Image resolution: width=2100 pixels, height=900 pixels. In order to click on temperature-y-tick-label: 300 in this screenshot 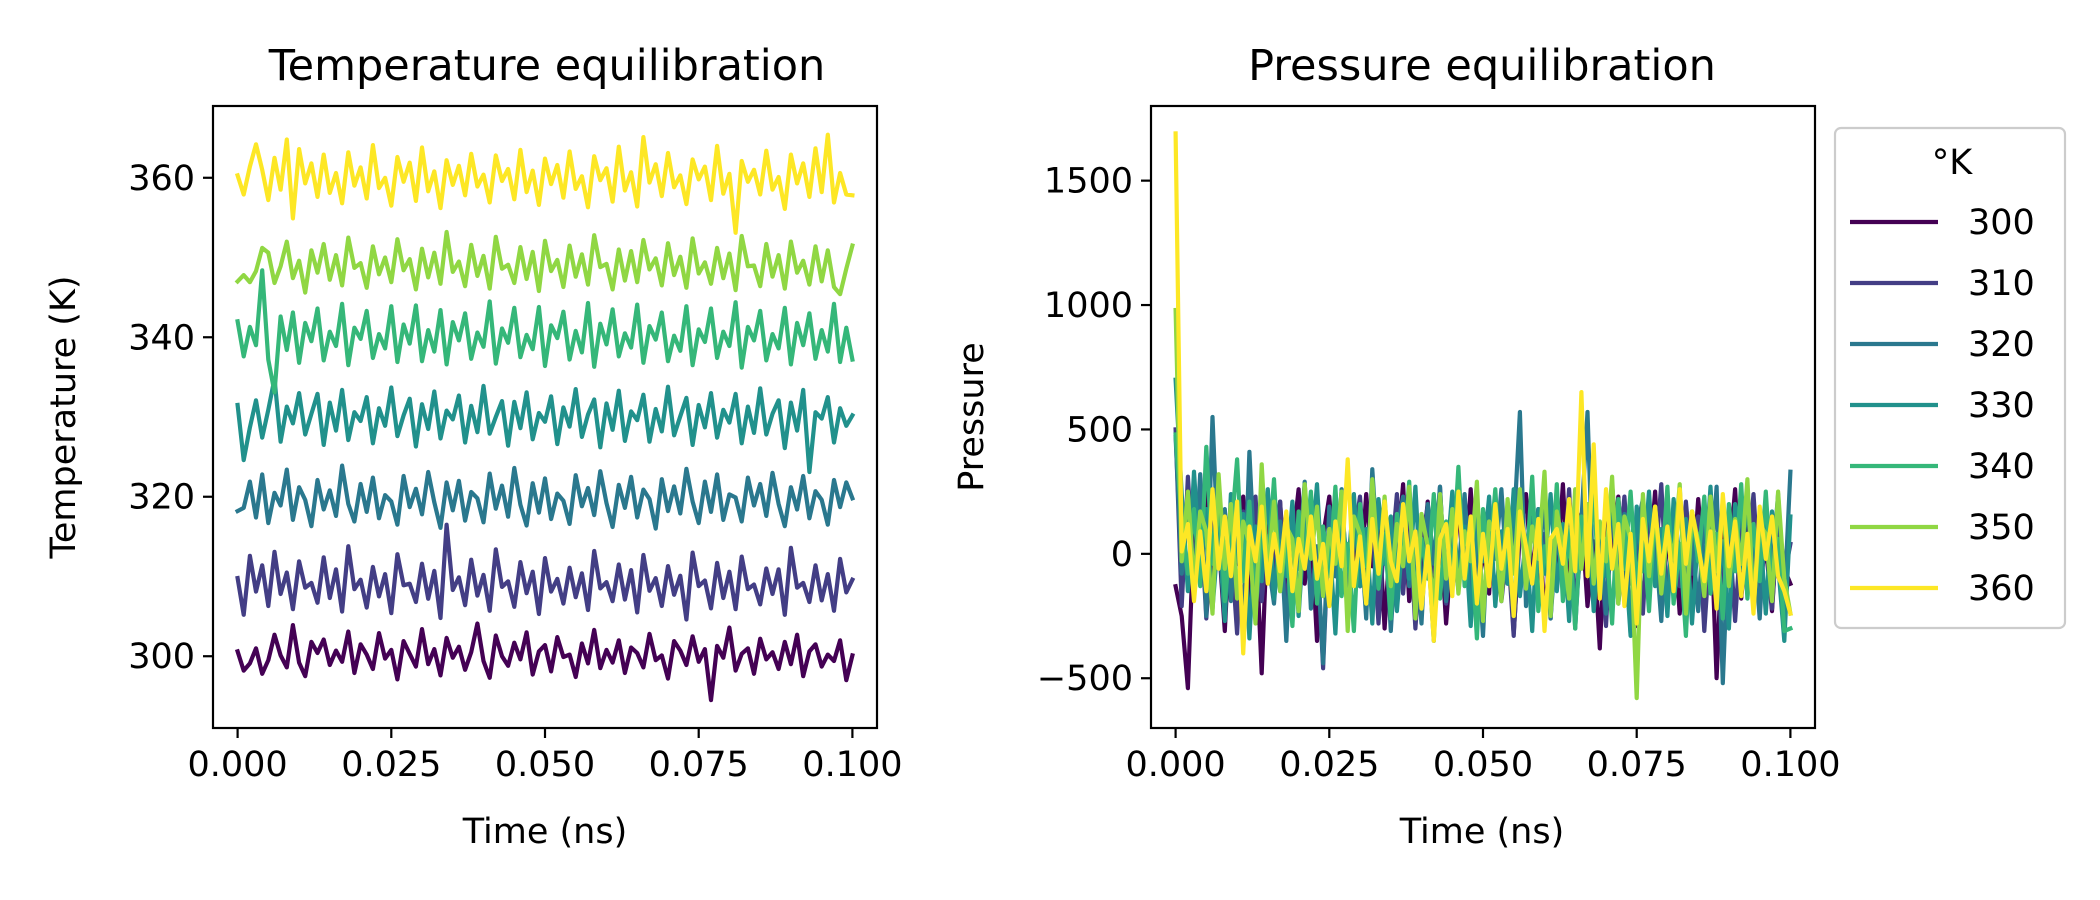, I will do `click(161, 657)`.